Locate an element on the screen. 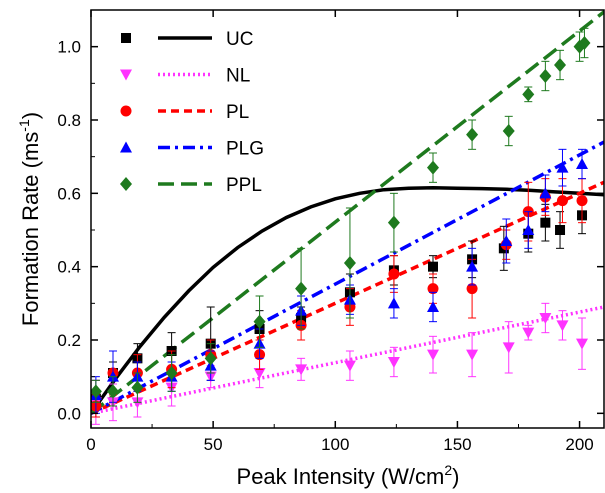  y-axis-label: Formation Rate (ms-1) is located at coordinates (29, 219).